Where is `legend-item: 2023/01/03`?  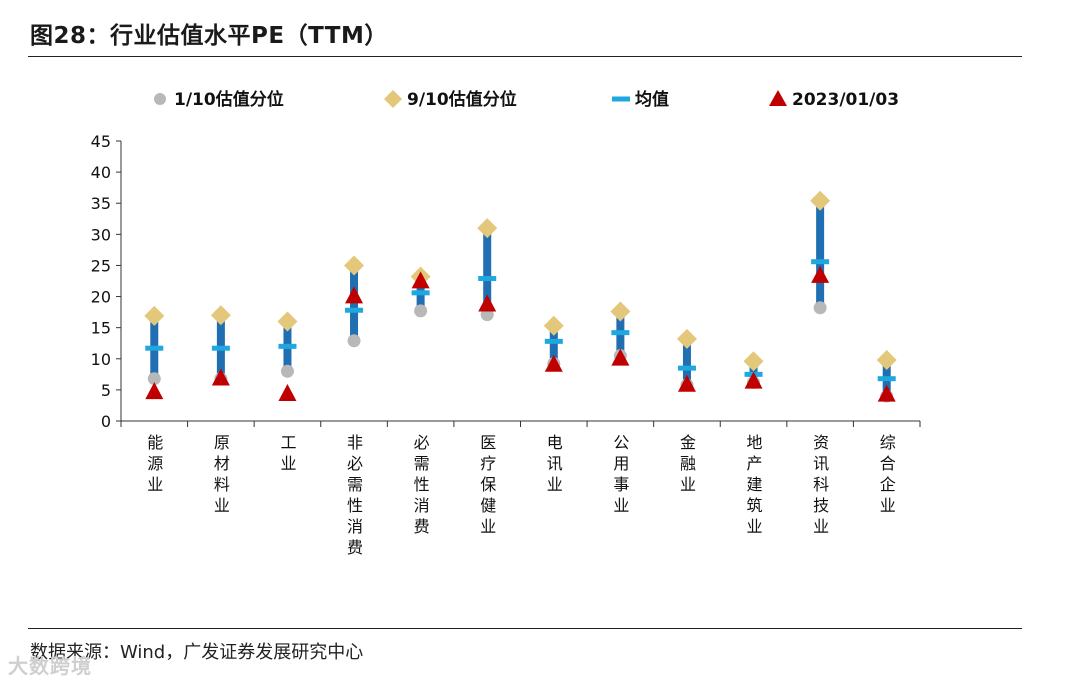 legend-item: 2023/01/03 is located at coordinates (834, 100).